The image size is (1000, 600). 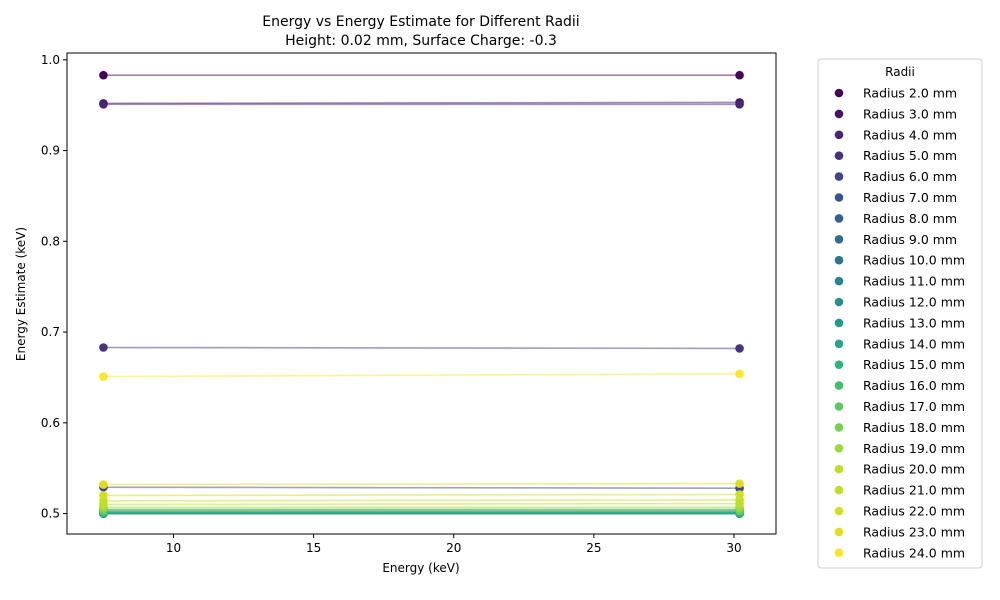 I want to click on y-axis-label: Energy Estimate (keV), so click(x=21, y=294).